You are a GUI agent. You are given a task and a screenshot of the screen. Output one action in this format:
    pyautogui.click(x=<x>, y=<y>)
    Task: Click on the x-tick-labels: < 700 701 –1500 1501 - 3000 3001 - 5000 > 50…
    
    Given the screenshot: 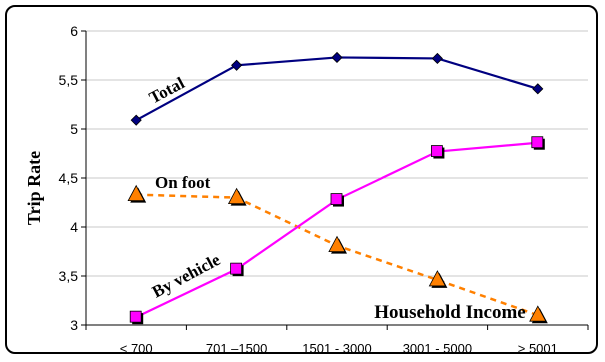 What is the action you would take?
    pyautogui.click(x=339, y=348)
    